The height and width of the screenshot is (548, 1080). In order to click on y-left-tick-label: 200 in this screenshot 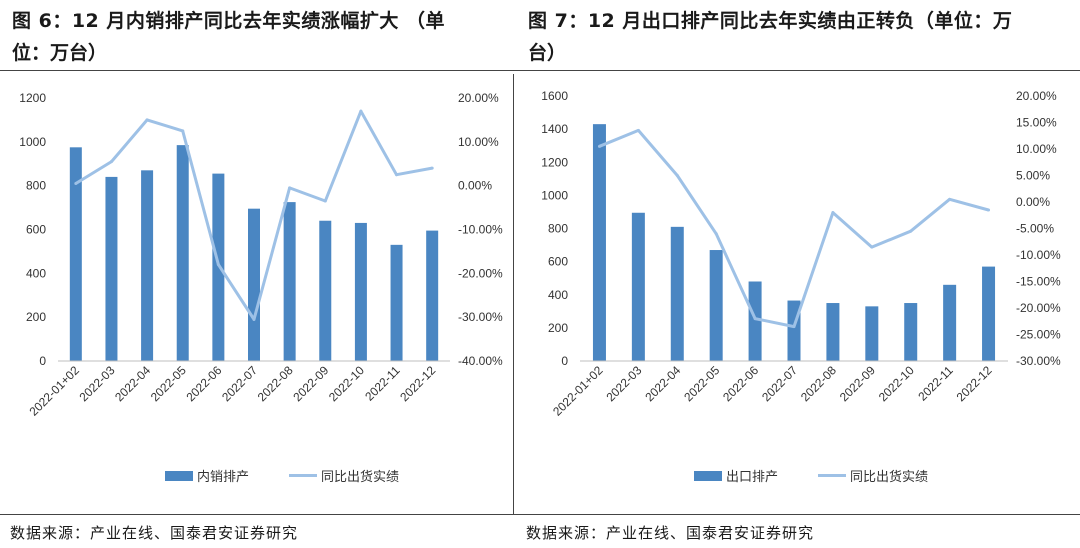, I will do `click(36, 317)`.